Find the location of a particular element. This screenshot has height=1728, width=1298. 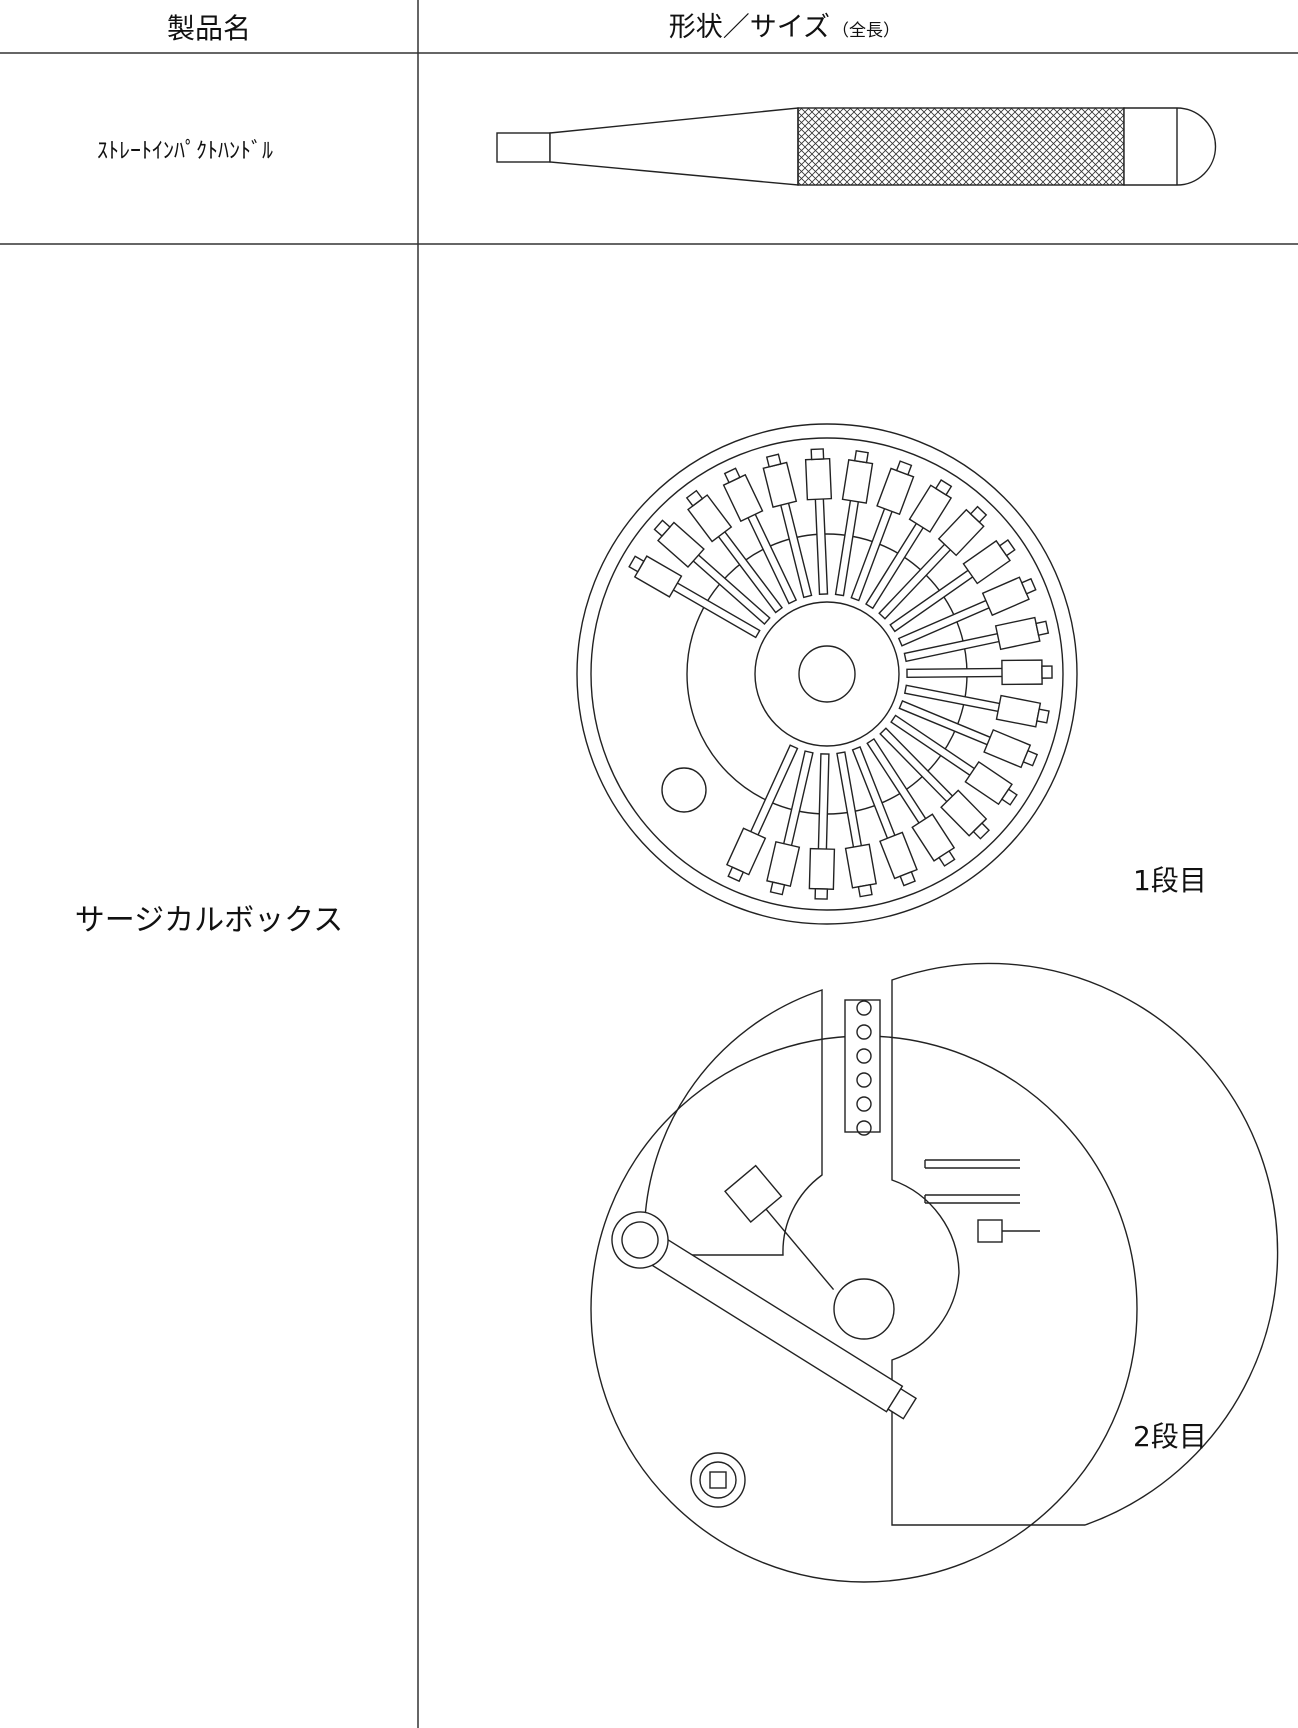

tray-label: 1段目 is located at coordinates (1170, 880).